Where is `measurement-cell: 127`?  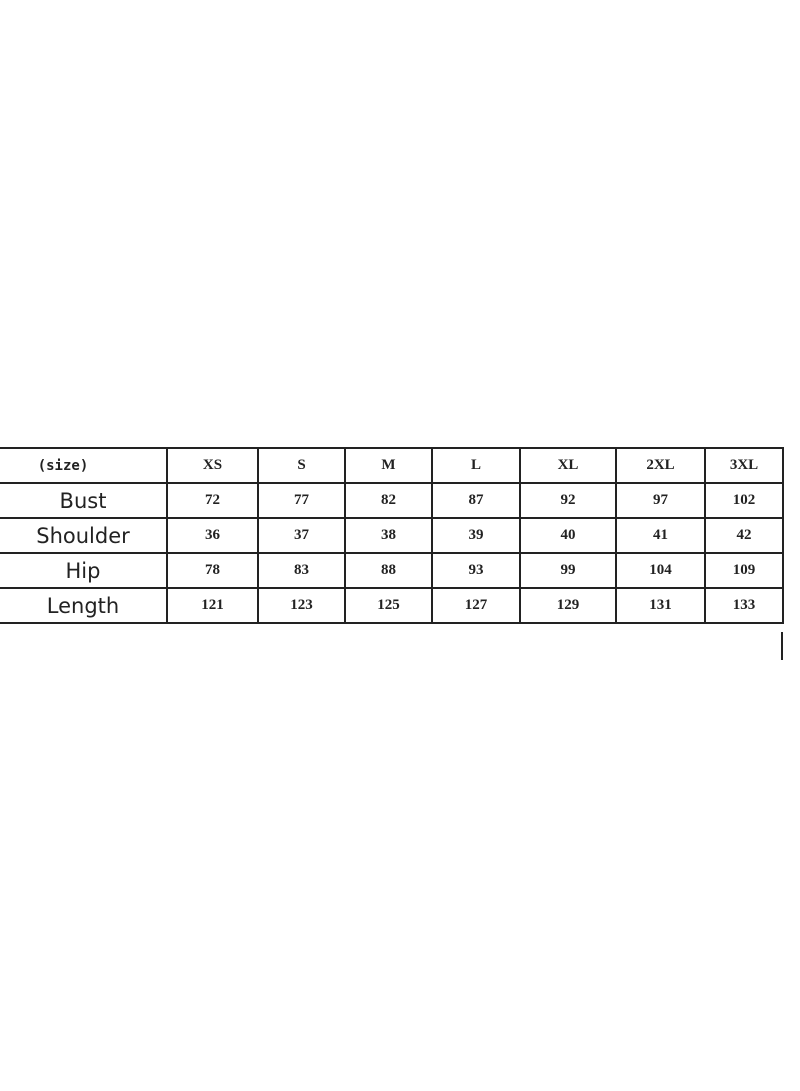
measurement-cell: 127 is located at coordinates (476, 605).